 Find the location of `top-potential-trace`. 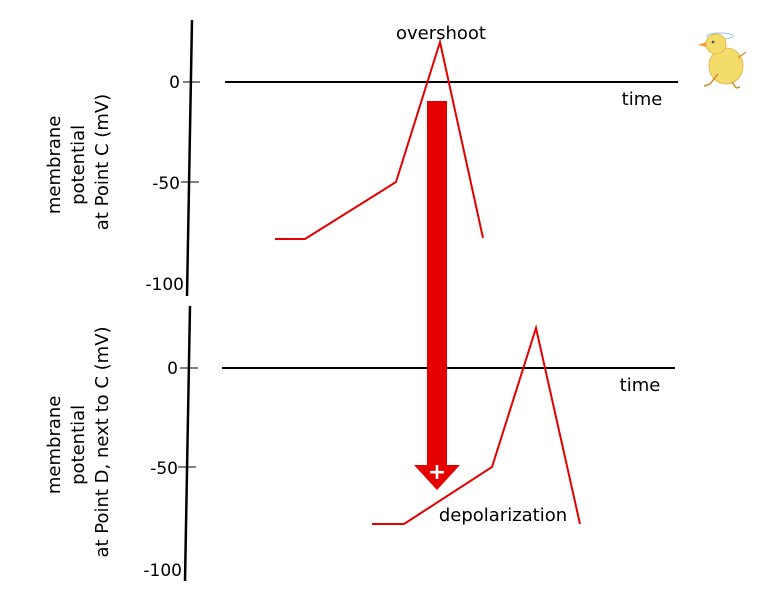

top-potential-trace is located at coordinates (379, 139).